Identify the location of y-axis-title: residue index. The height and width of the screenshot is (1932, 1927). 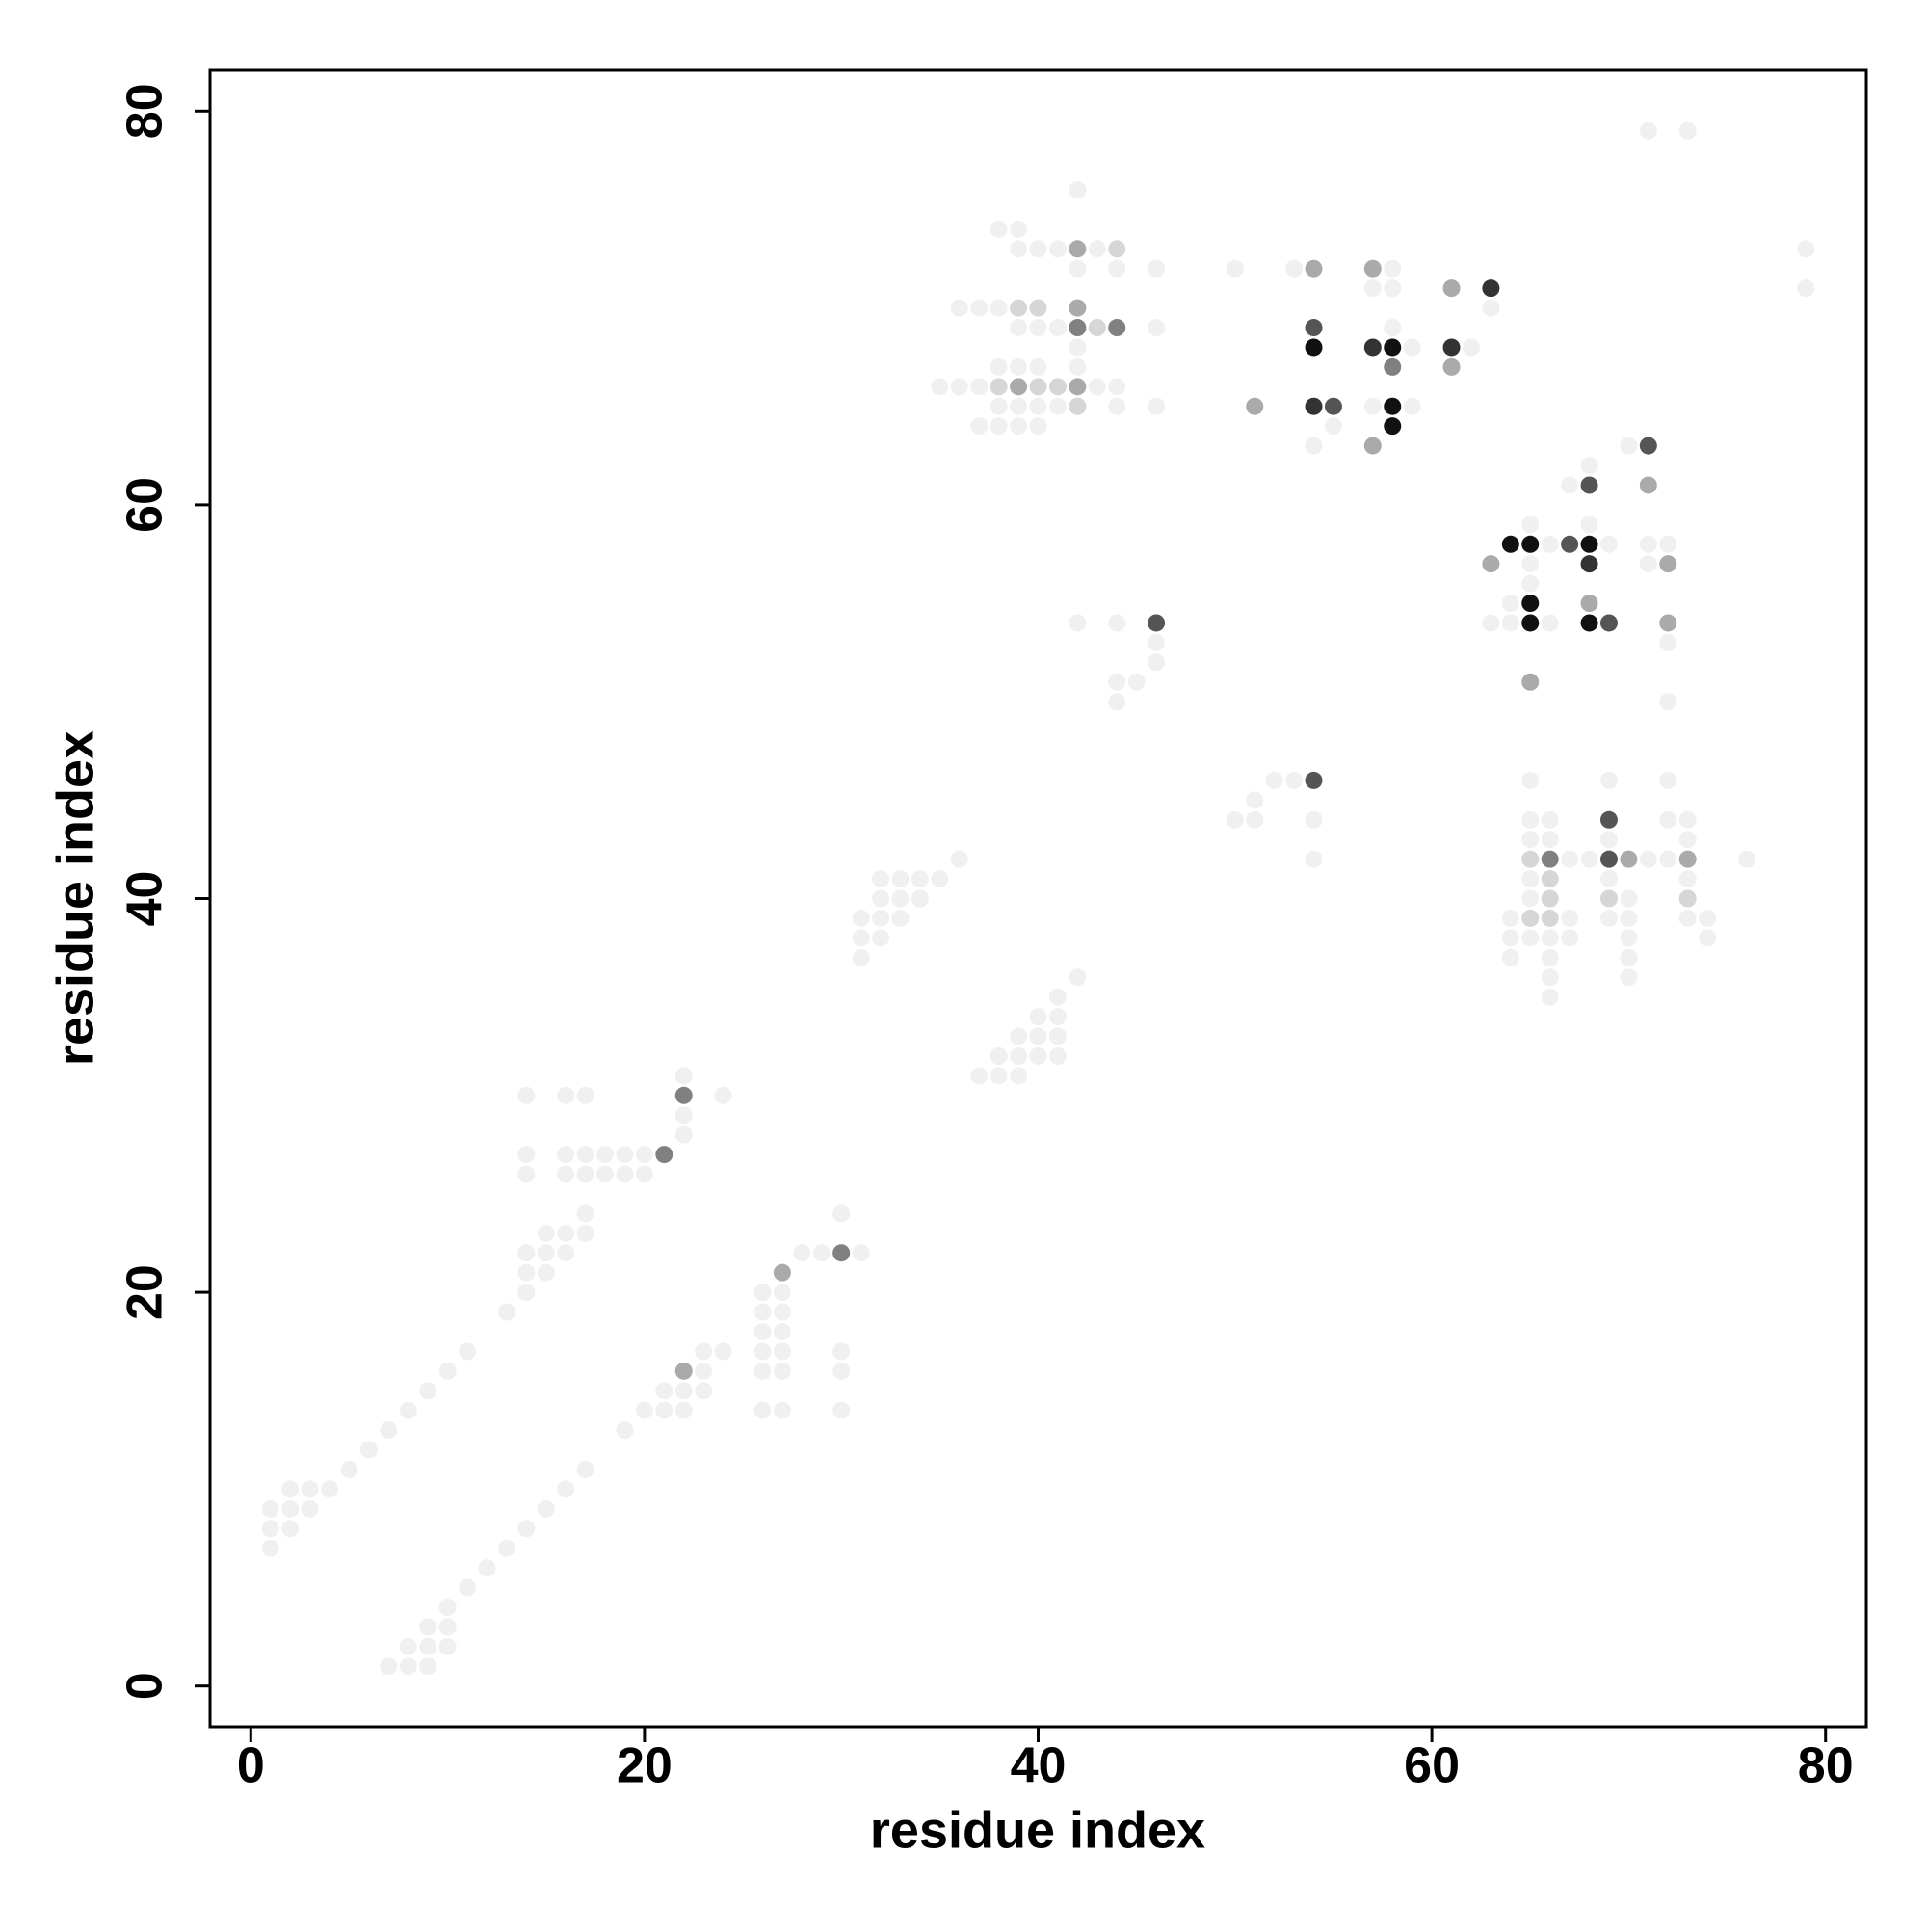
(75, 898).